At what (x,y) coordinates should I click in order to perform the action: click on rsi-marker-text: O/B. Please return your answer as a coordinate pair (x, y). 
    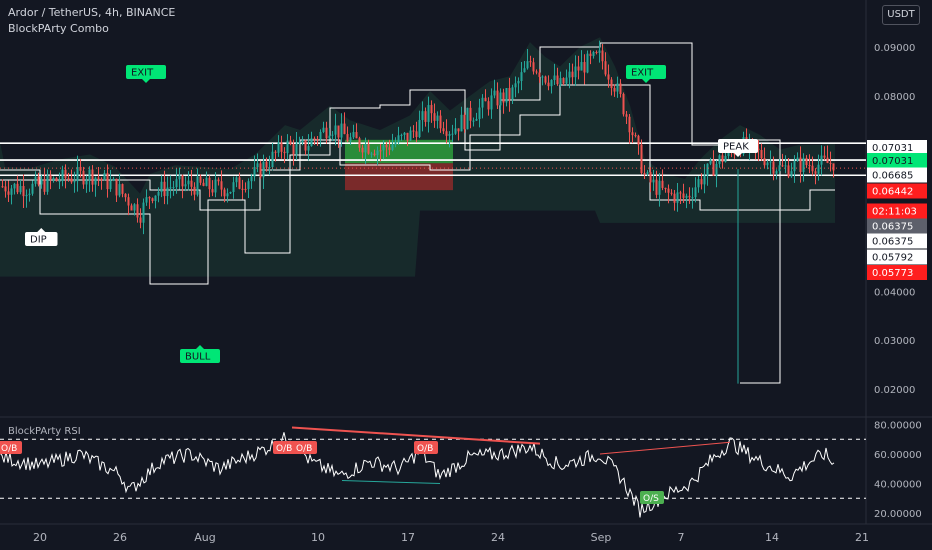
    Looking at the image, I should click on (284, 449).